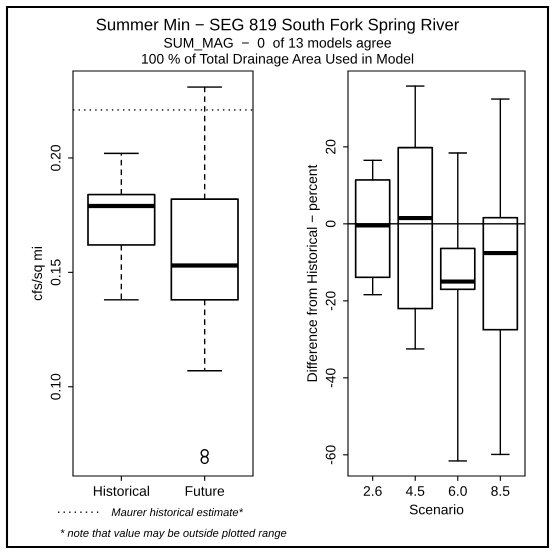 Image resolution: width=555 pixels, height=552 pixels. I want to click on legend-label: Maurer historical estimate*, so click(178, 512).